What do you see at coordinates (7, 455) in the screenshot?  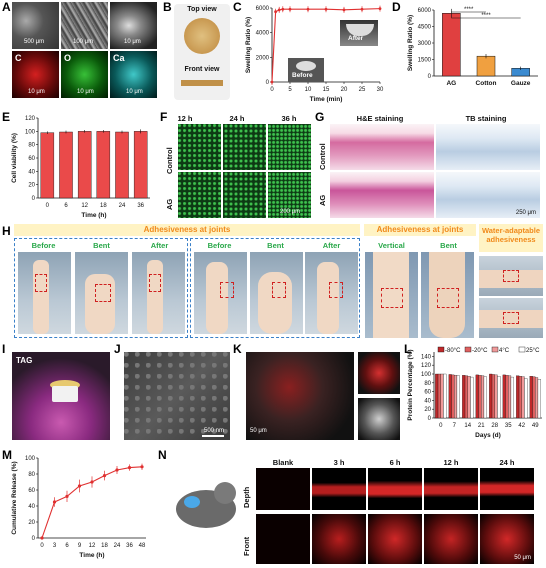 I see `panel-label-m: M` at bounding box center [7, 455].